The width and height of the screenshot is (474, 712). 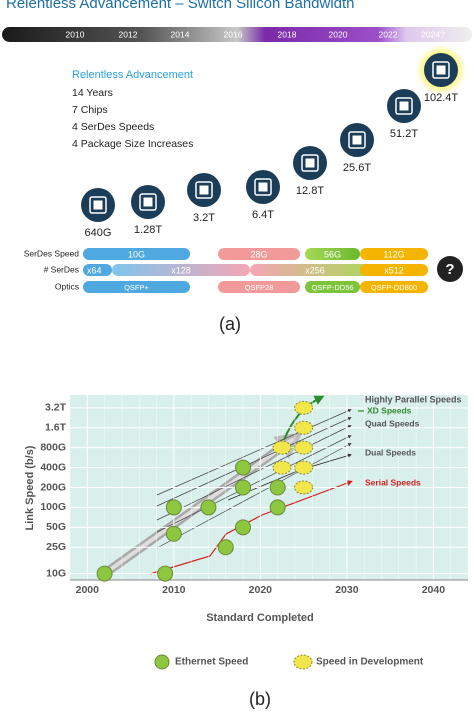 I want to click on x-axis-label: Standard Completed, so click(x=260, y=618).